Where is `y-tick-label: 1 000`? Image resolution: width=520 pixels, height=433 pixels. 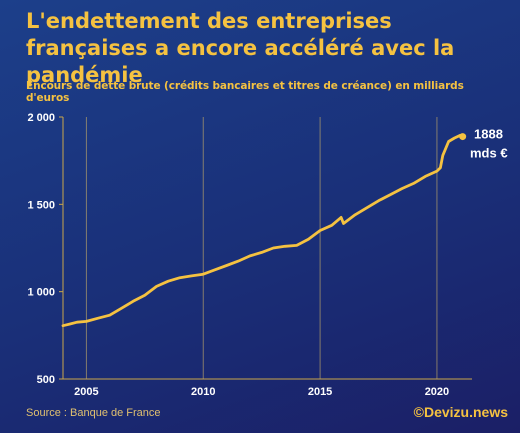 y-tick-label: 1 000 is located at coordinates (41, 293).